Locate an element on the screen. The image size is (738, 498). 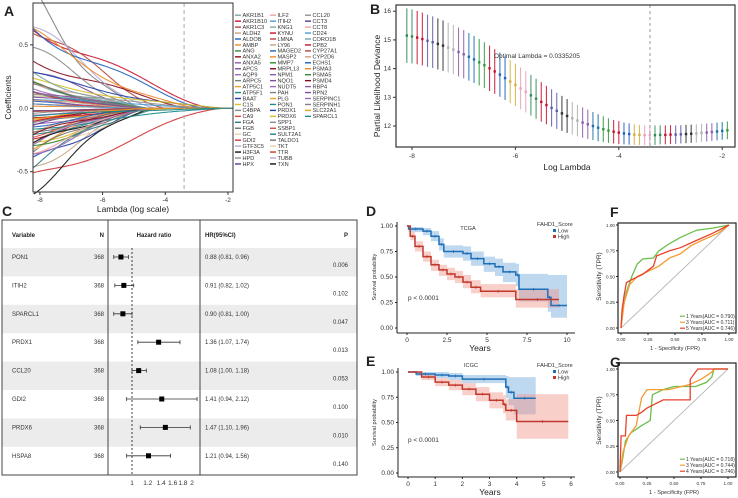
coef-path-gdi2 is located at coordinates (133, 140).